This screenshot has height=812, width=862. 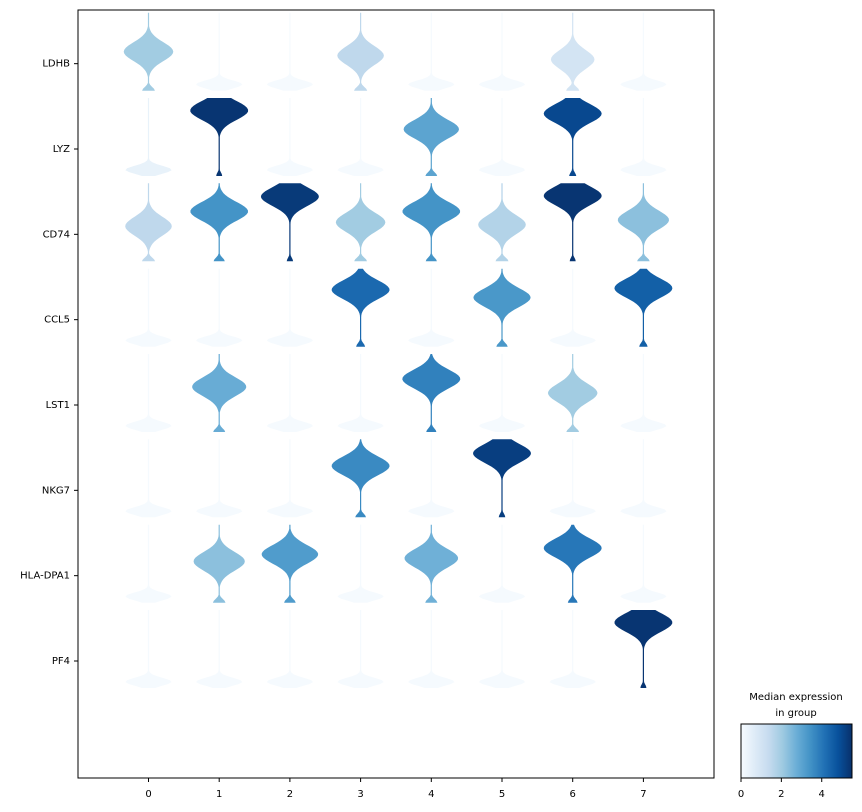 I want to click on colorbar-tick-label: 0, so click(x=741, y=794).